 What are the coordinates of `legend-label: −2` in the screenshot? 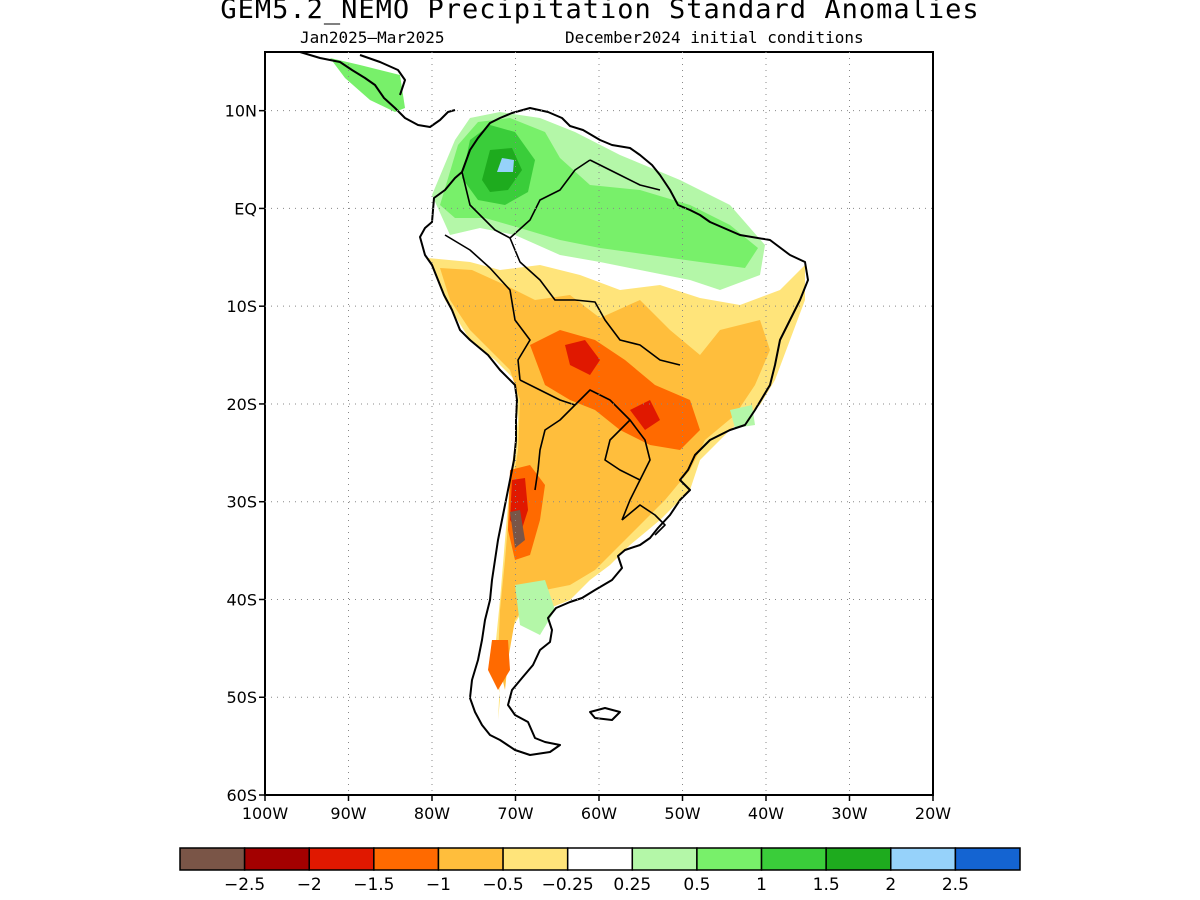 It's located at (309, 885).